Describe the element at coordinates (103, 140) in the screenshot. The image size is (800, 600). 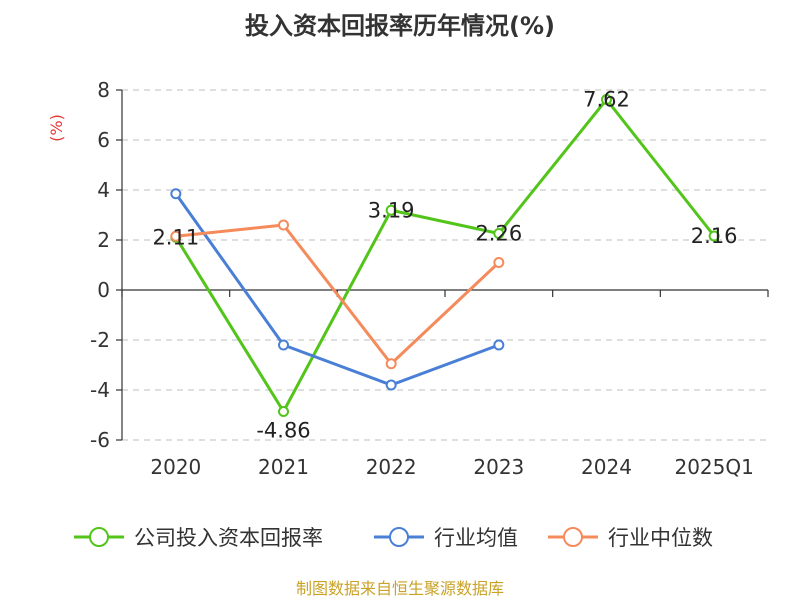
I see `y-tick-label: 6` at that location.